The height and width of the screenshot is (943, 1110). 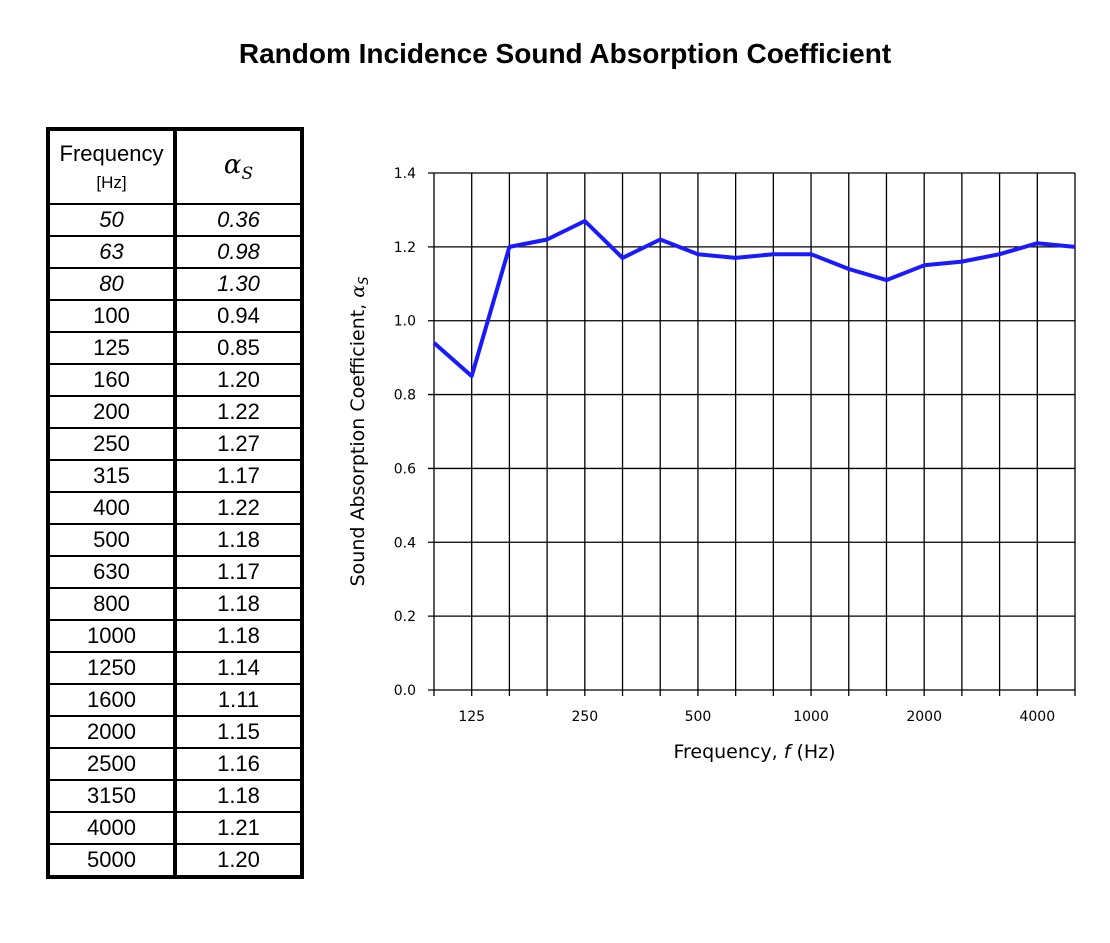 What do you see at coordinates (359, 432) in the screenshot?
I see `y-axis-label: Sound Absorption Coefficient, αS` at bounding box center [359, 432].